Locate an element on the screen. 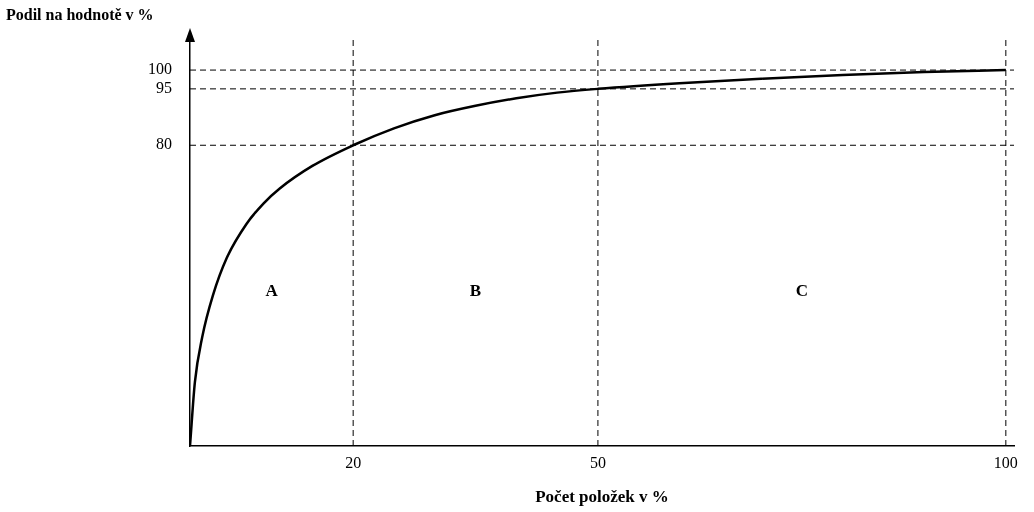  annotation: B is located at coordinates (475, 291).